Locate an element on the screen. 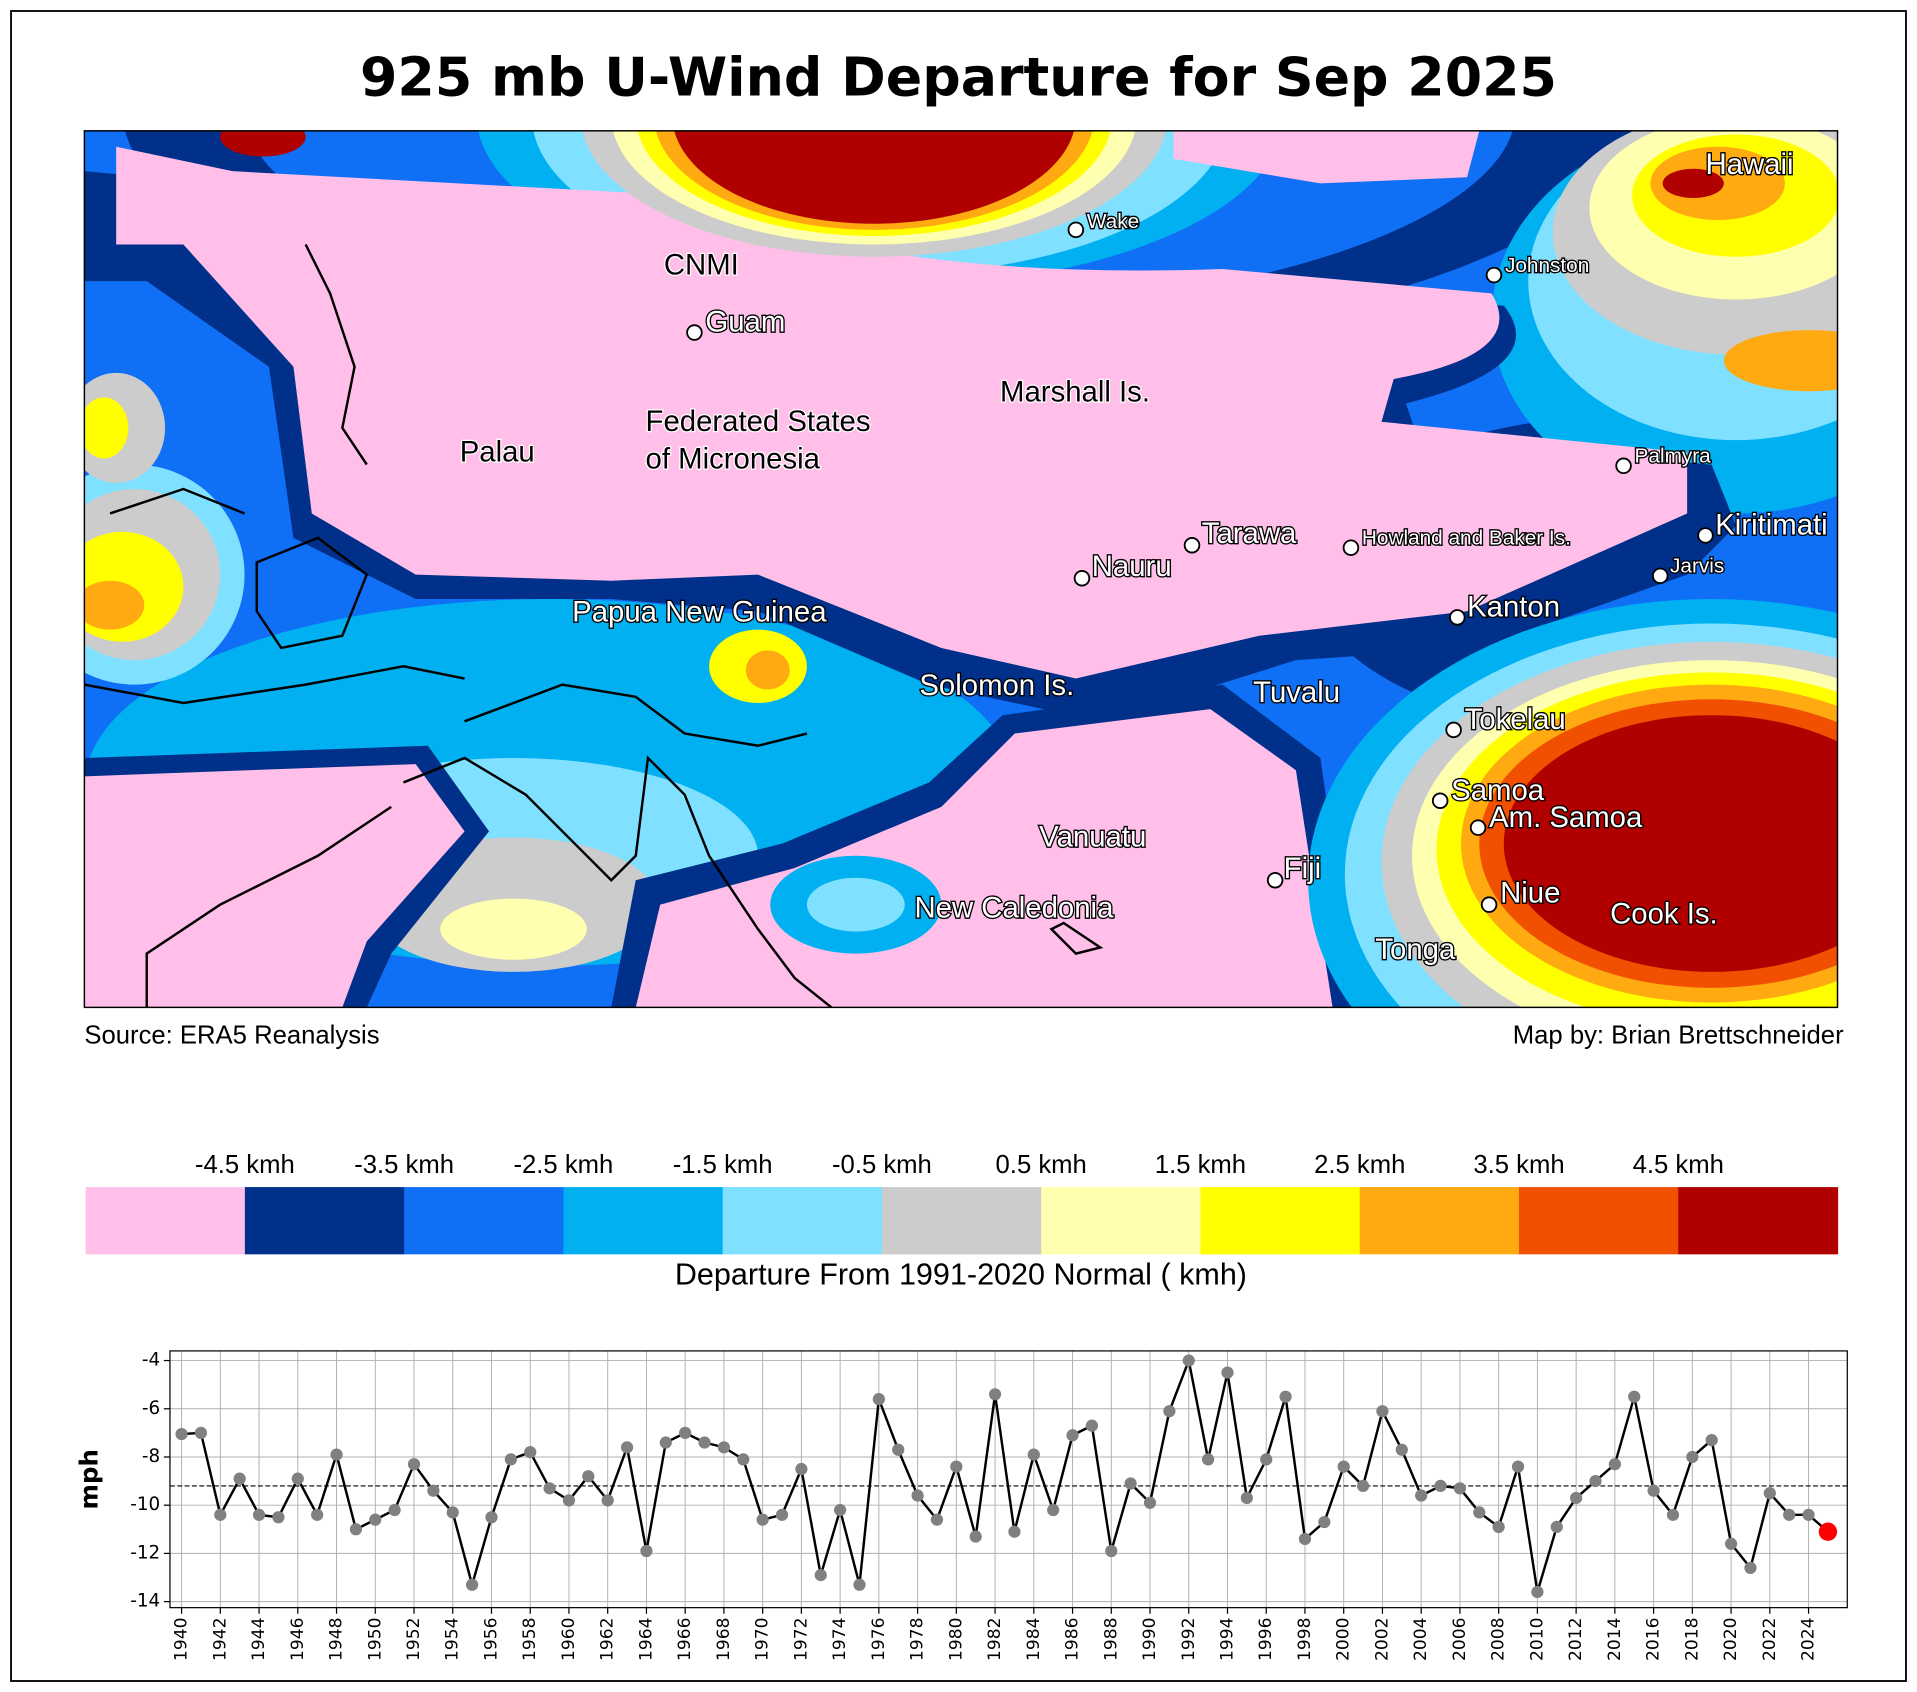 This screenshot has height=1692, width=1917. map-label: Hawaii is located at coordinates (1749, 164).